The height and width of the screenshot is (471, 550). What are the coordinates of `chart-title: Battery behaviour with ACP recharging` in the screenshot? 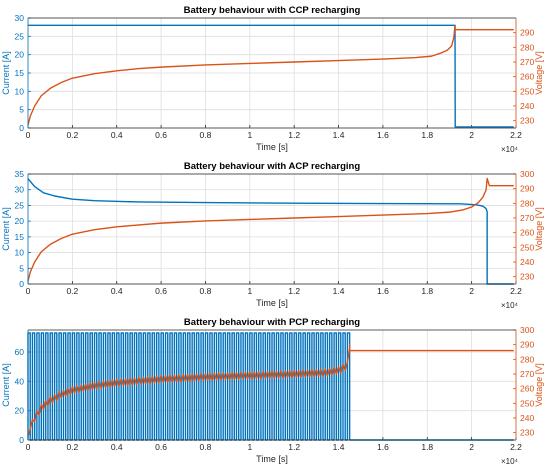 It's located at (272, 166).